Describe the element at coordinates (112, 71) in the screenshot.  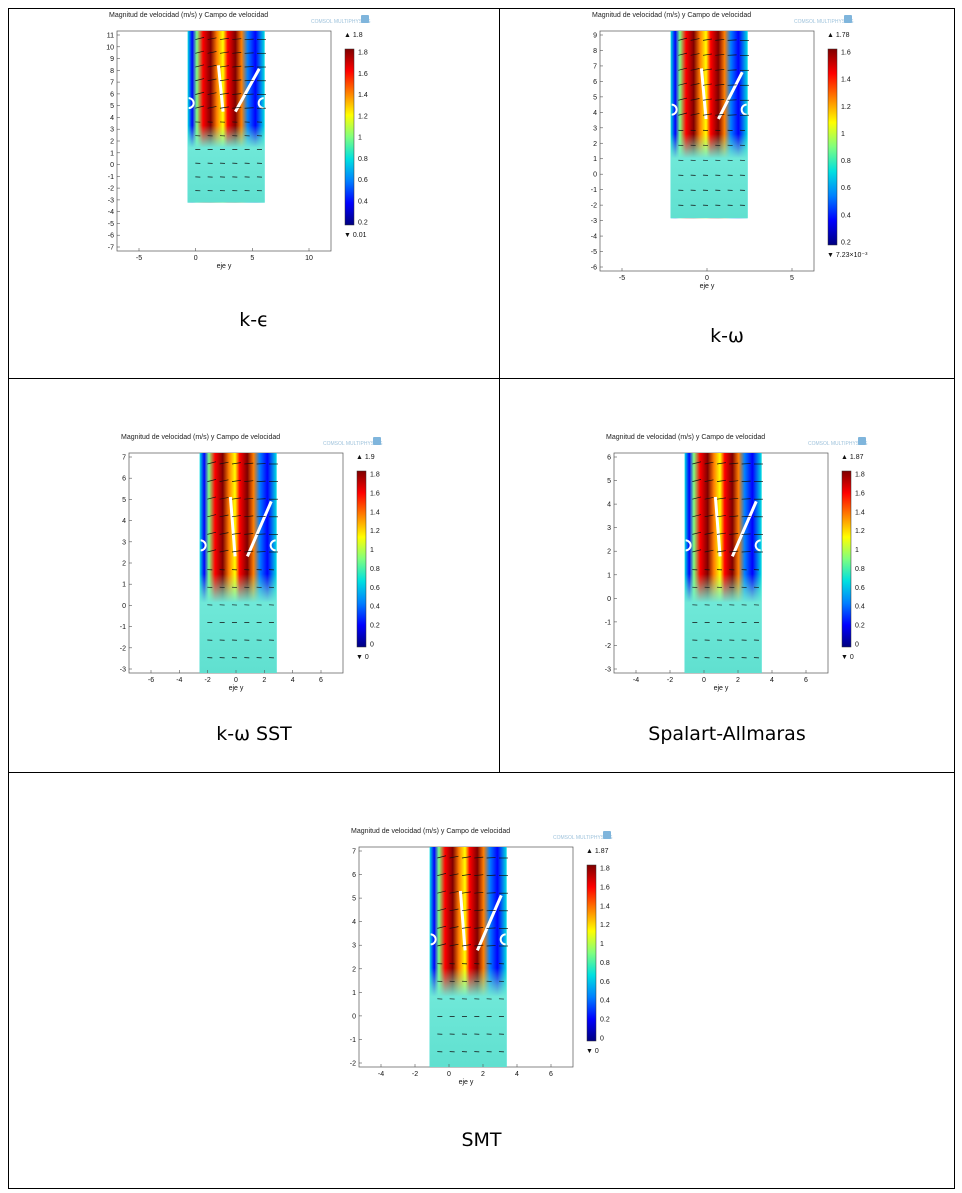
I see `y-tick-label: 8` at that location.